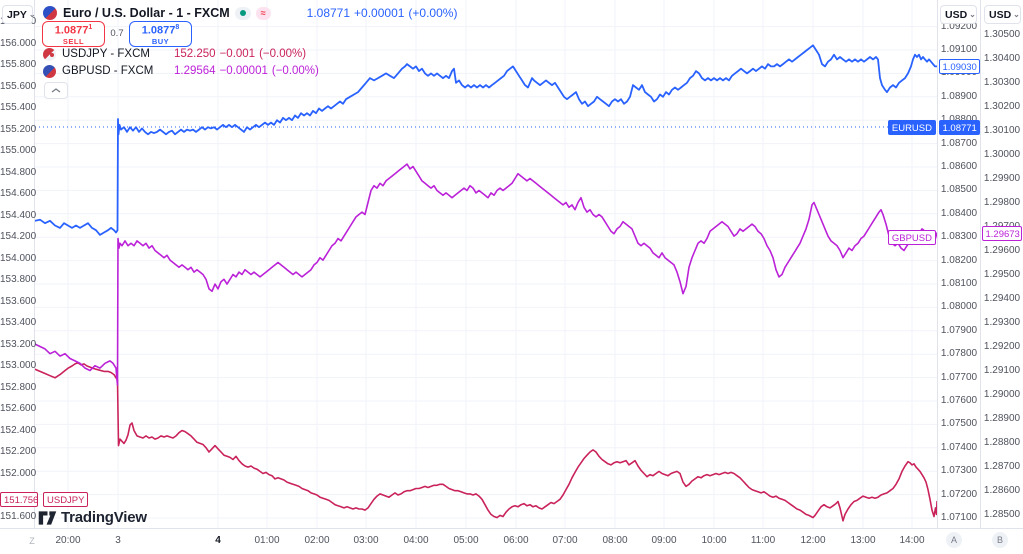  Describe the element at coordinates (18, 236) in the screenshot. I see `price-tick-label: 154.200` at that location.